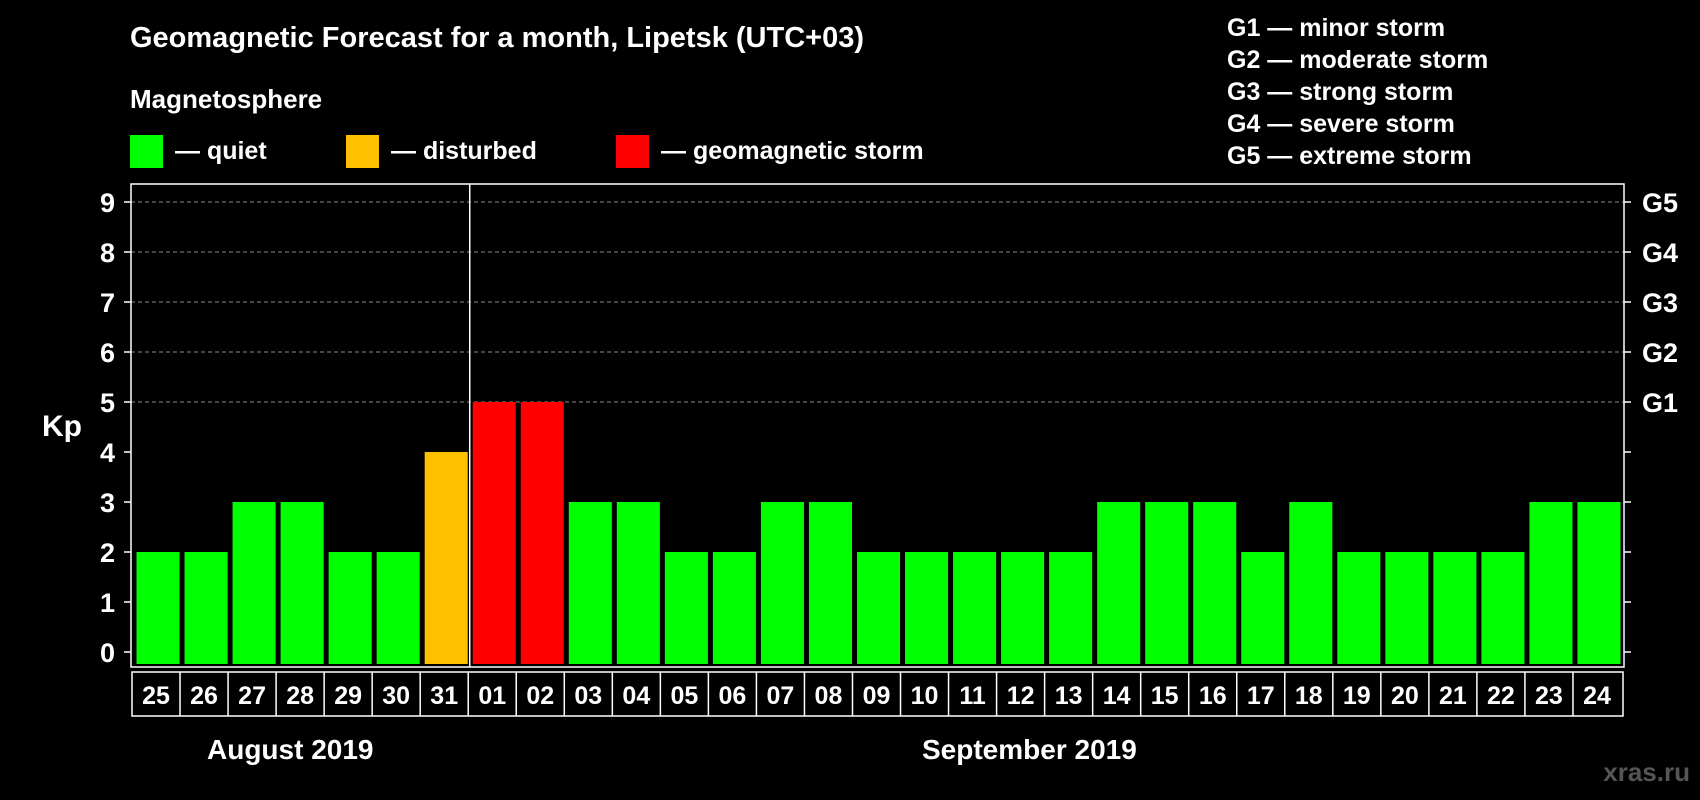 Image resolution: width=1700 pixels, height=800 pixels. Describe the element at coordinates (925, 696) in the screenshot. I see `x-tick-label: 10` at that location.